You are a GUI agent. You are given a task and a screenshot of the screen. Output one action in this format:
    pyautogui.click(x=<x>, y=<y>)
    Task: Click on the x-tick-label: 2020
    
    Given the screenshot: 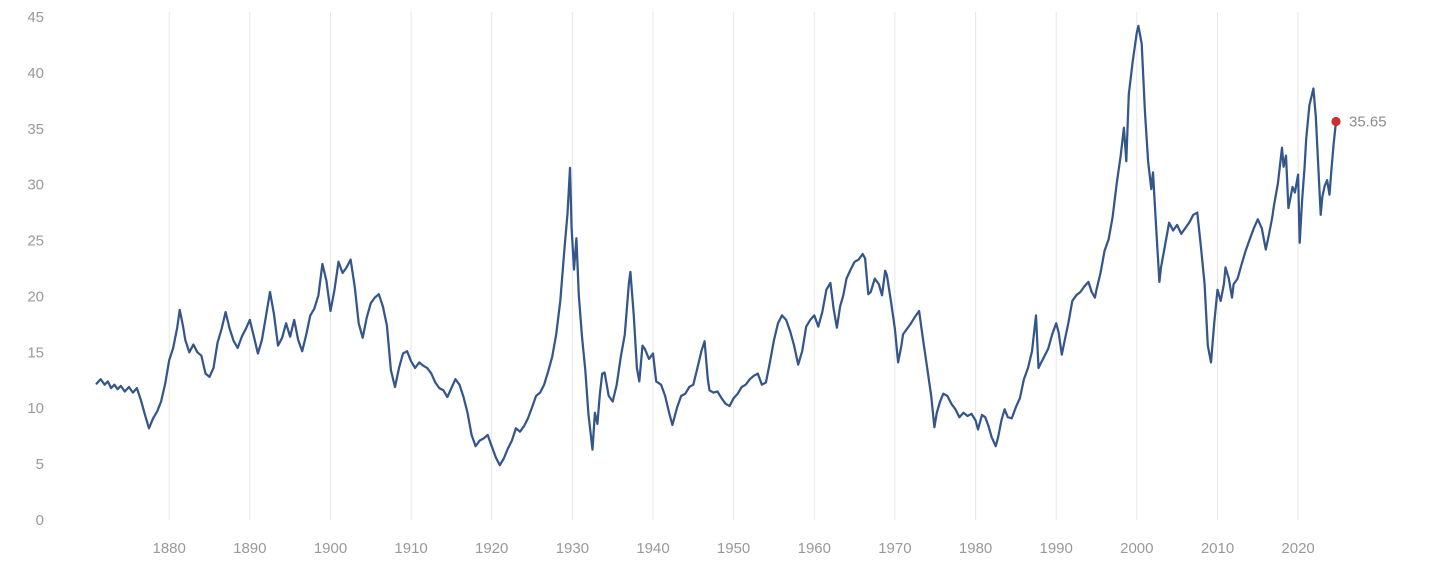 What is the action you would take?
    pyautogui.click(x=1297, y=548)
    